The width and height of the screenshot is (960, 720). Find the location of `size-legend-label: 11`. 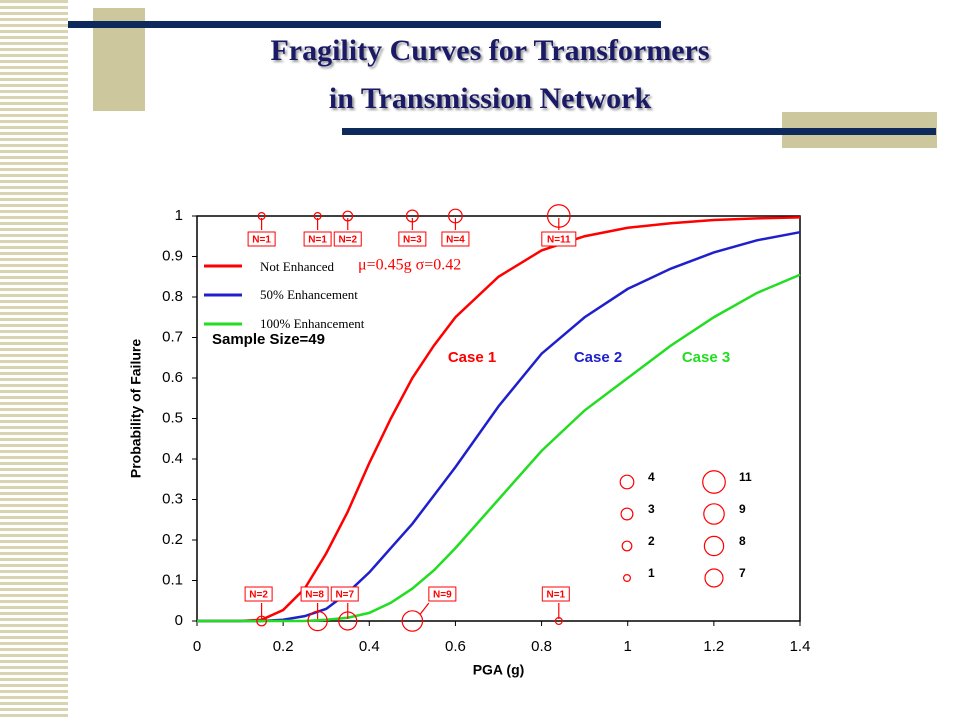

size-legend-label: 11 is located at coordinates (745, 477).